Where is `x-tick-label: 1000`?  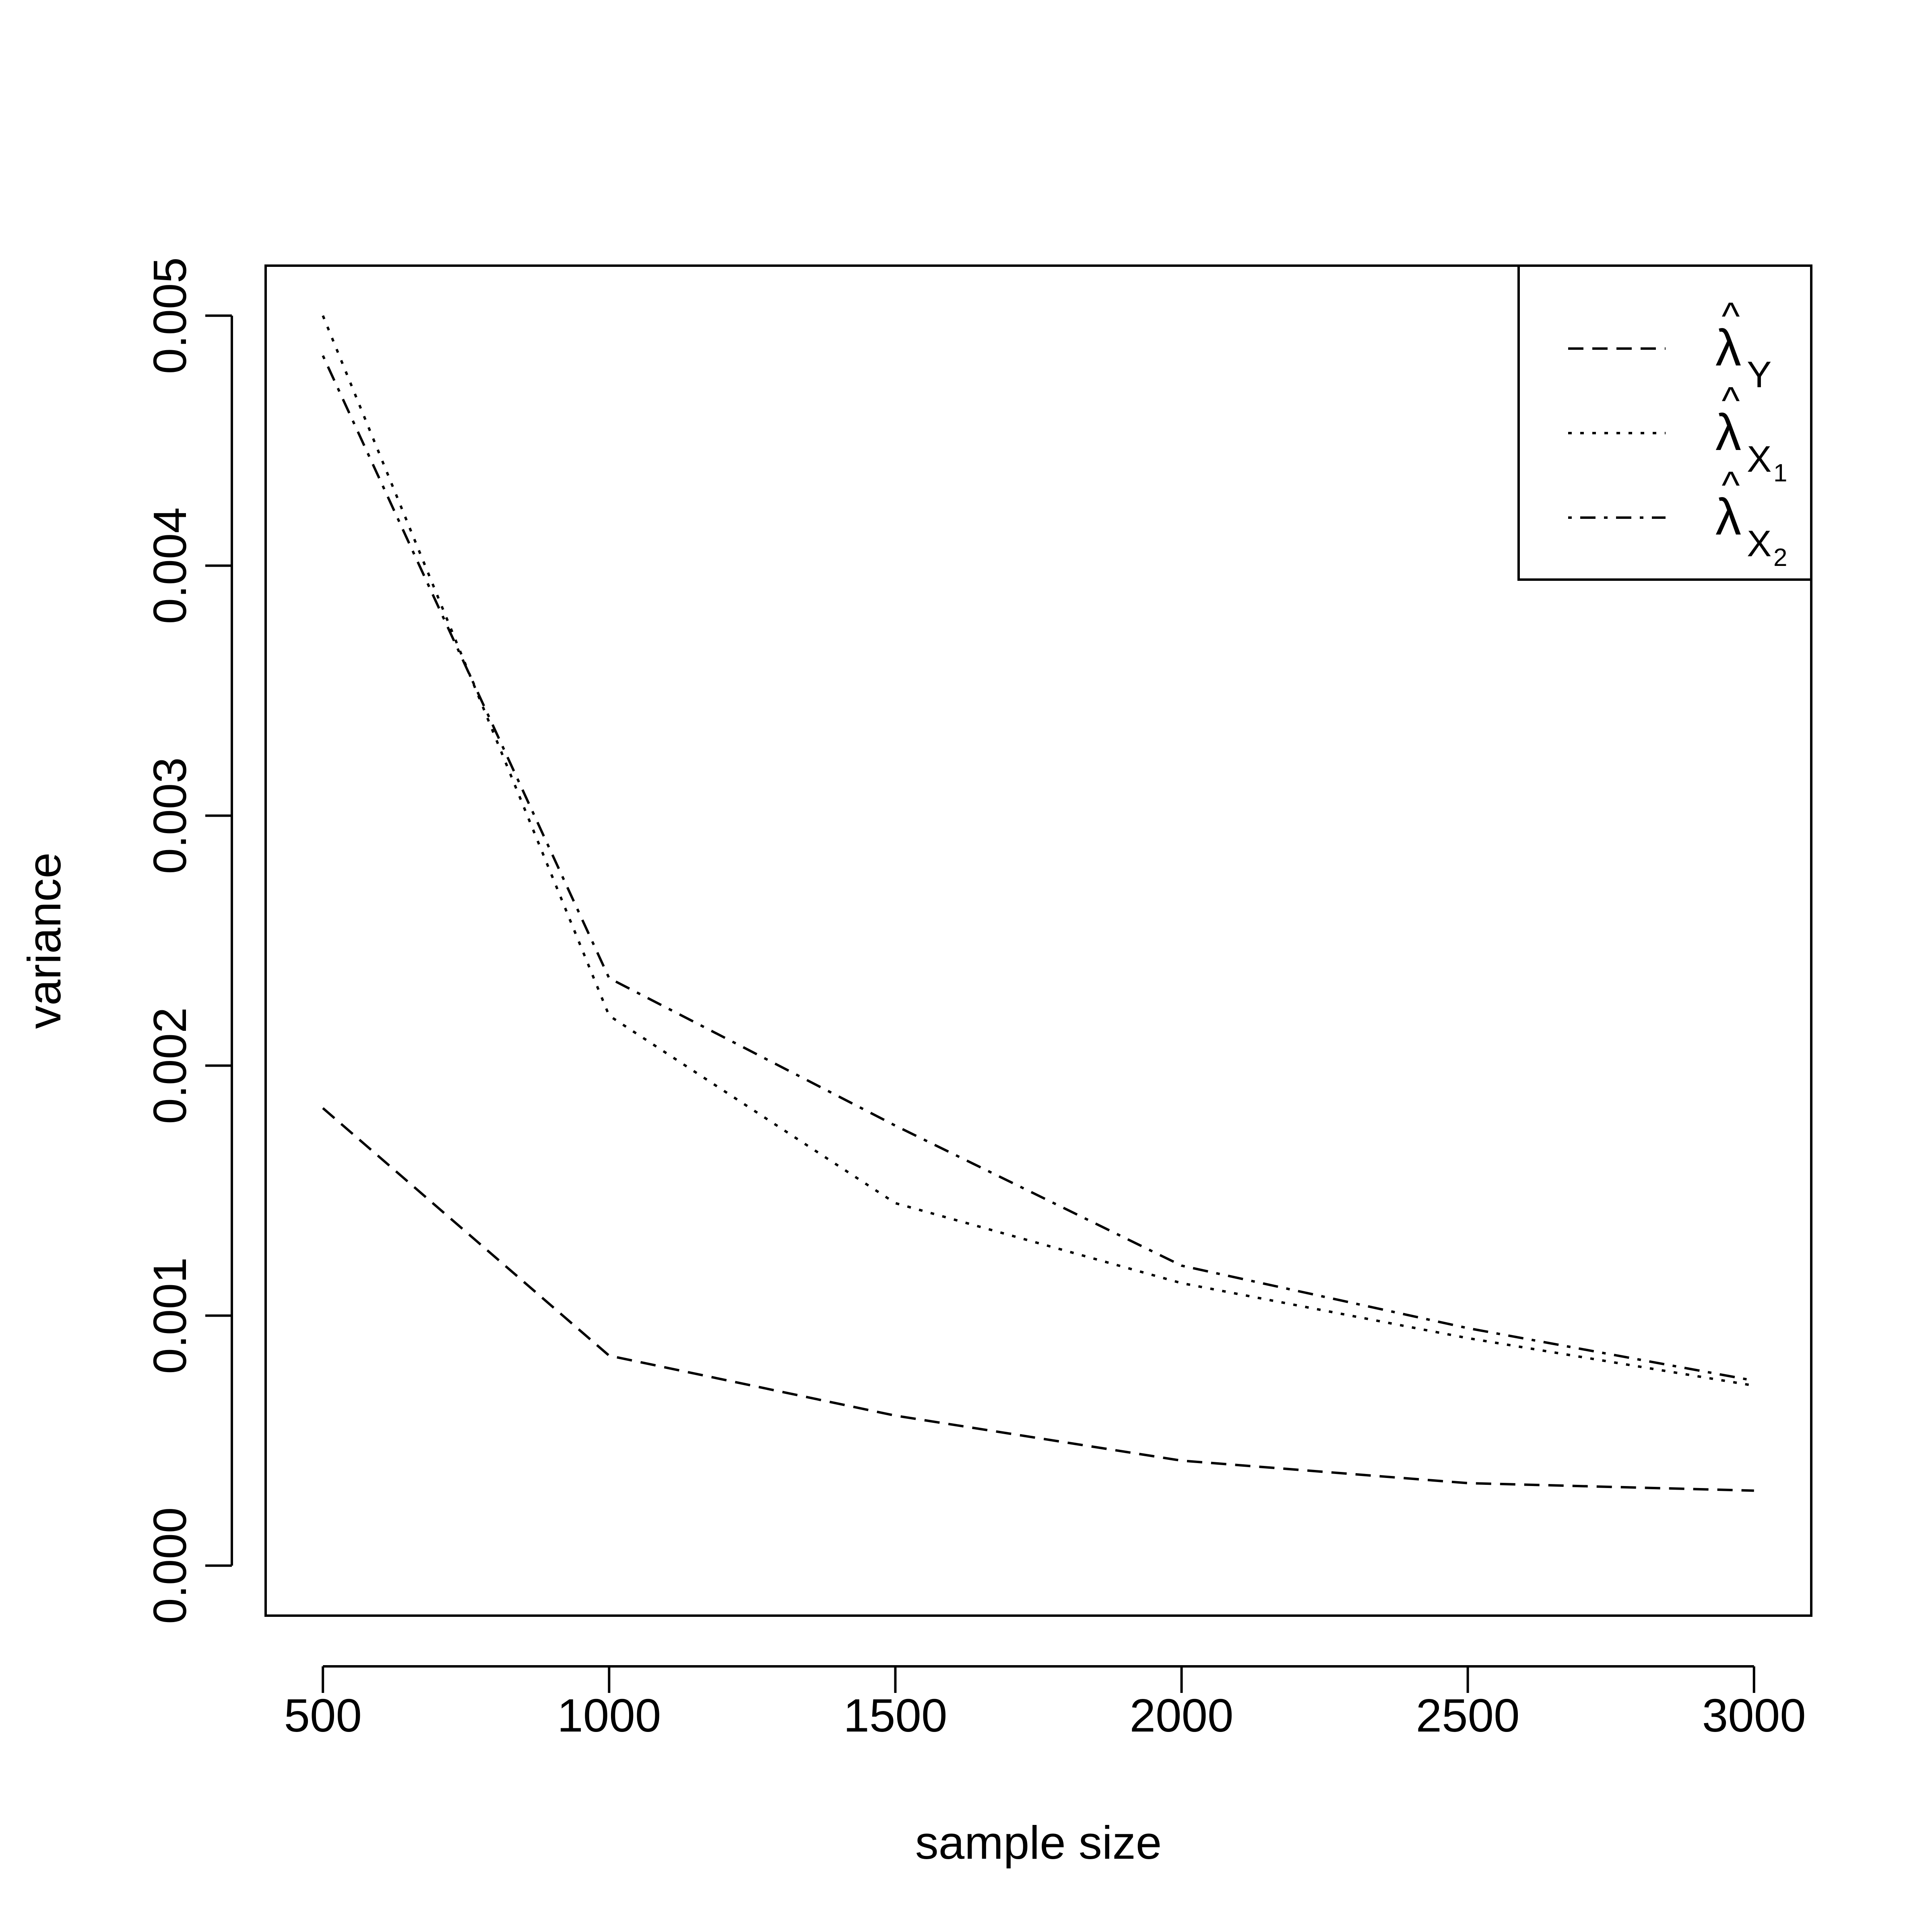
x-tick-label: 1000 is located at coordinates (609, 1715).